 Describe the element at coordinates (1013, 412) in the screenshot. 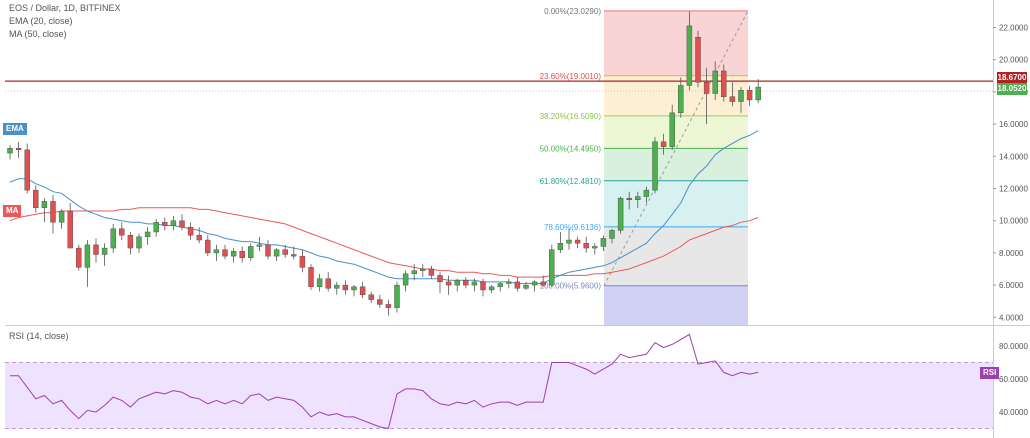

I see `rsi-tick-label: 40.0000` at that location.